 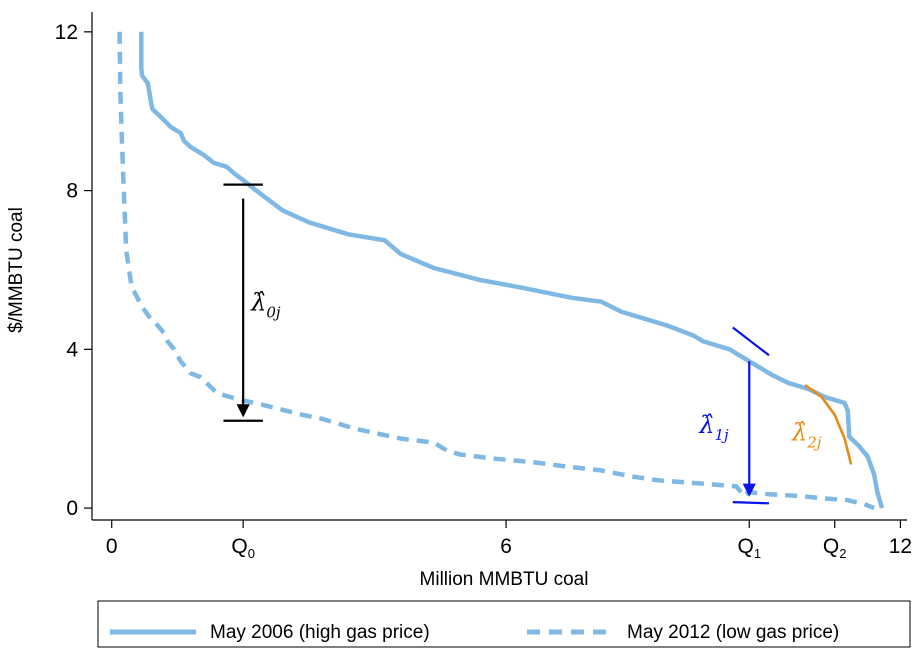 What do you see at coordinates (504, 579) in the screenshot?
I see `x-axis-title: Million MMBTU coal` at bounding box center [504, 579].